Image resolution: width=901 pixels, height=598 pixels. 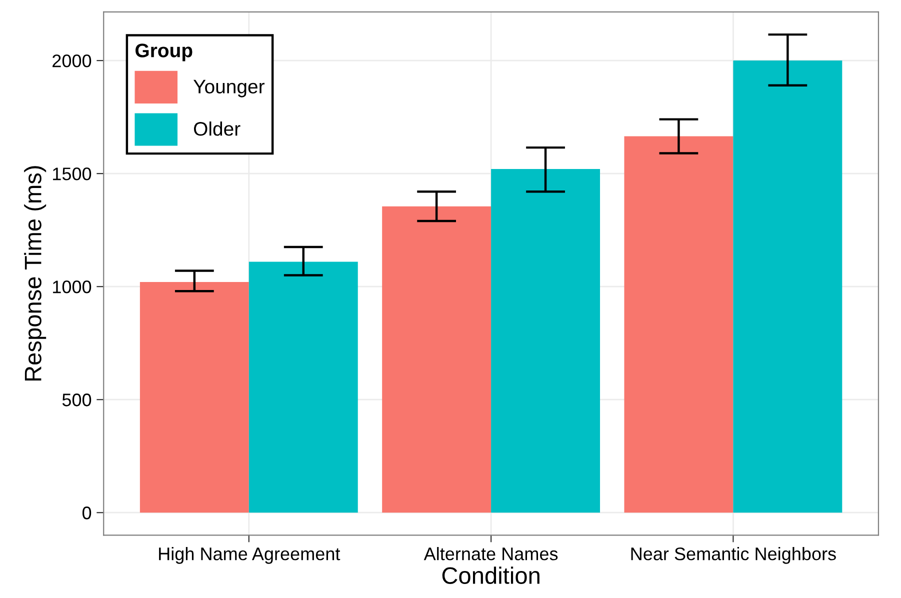 What do you see at coordinates (733, 555) in the screenshot?
I see `x-tick-label: Near Semantic Neighbors` at bounding box center [733, 555].